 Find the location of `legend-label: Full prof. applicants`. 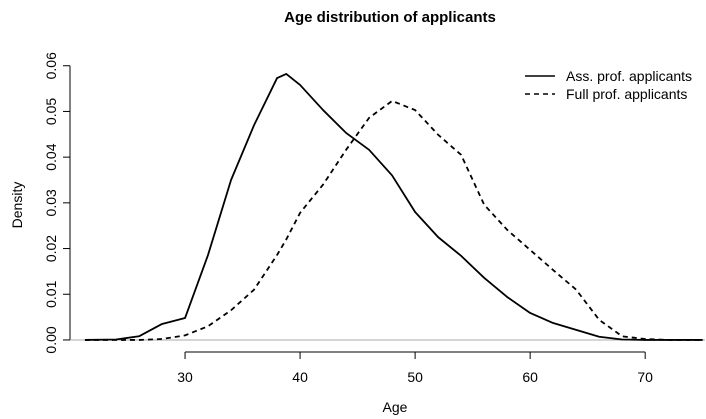

legend-label: Full prof. applicants is located at coordinates (626, 94).